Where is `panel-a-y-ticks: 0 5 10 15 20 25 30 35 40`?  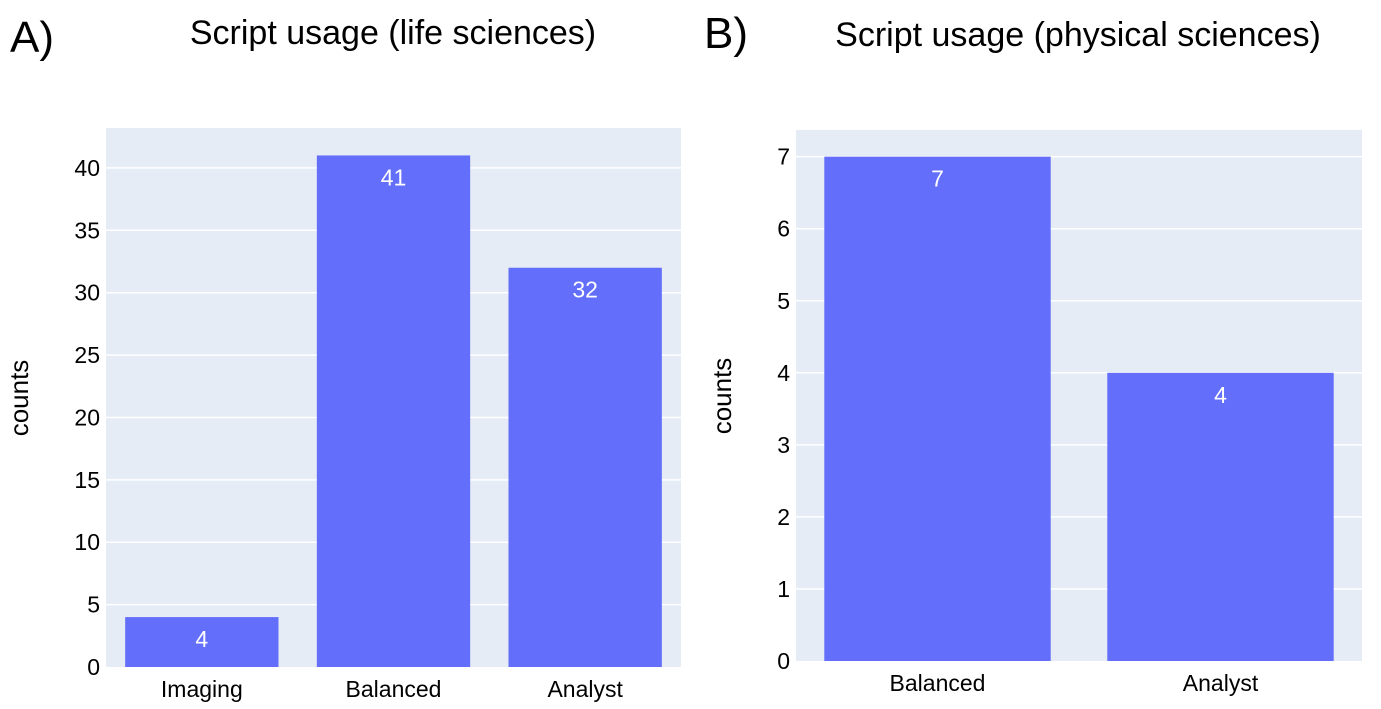 panel-a-y-ticks: 0 5 10 15 20 25 30 35 40 is located at coordinates (87, 417).